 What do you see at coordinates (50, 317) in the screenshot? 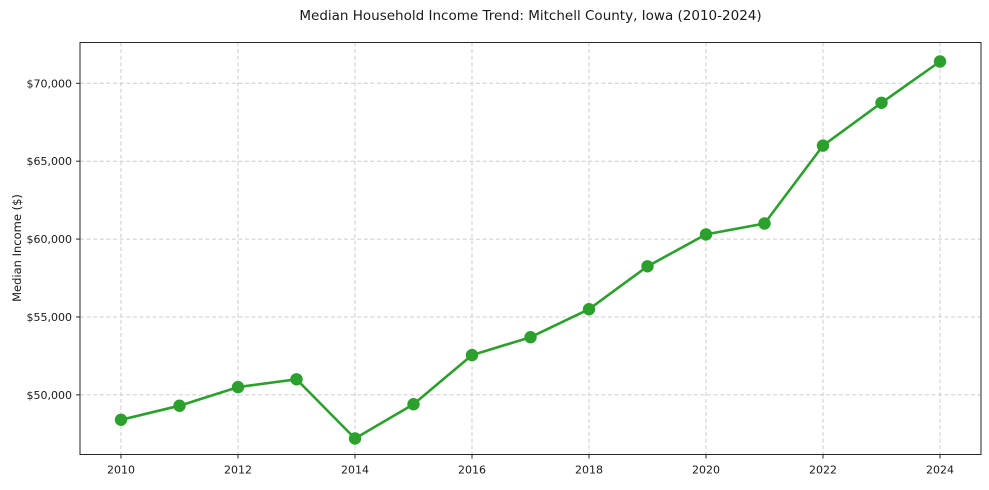
I see `y-tick-label: $55,000` at bounding box center [50, 317].